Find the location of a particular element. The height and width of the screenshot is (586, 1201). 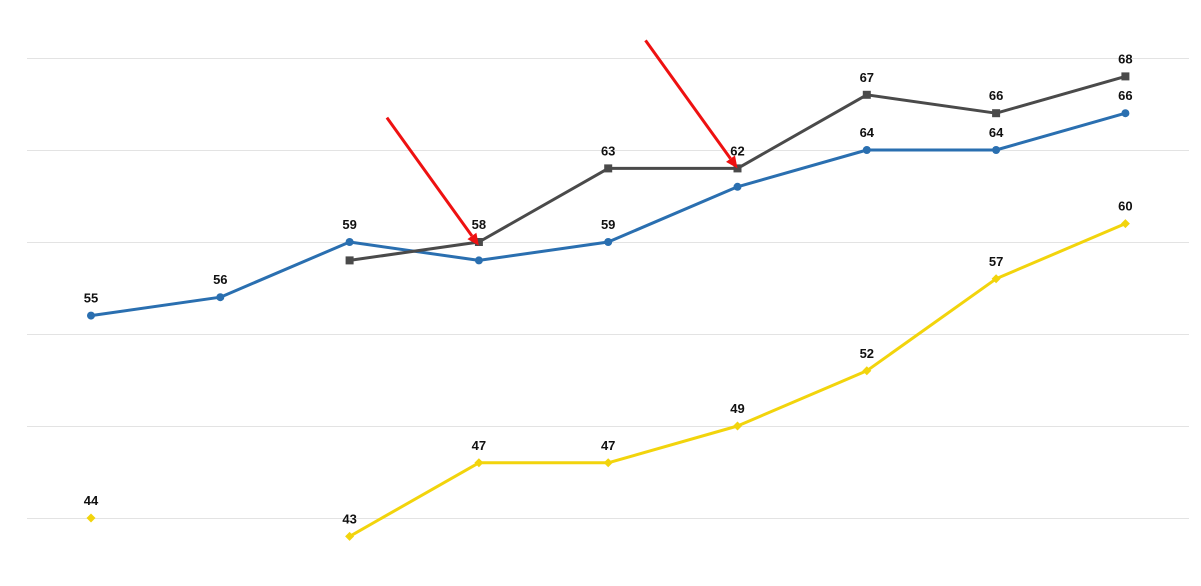

data-label: 63 is located at coordinates (608, 150).